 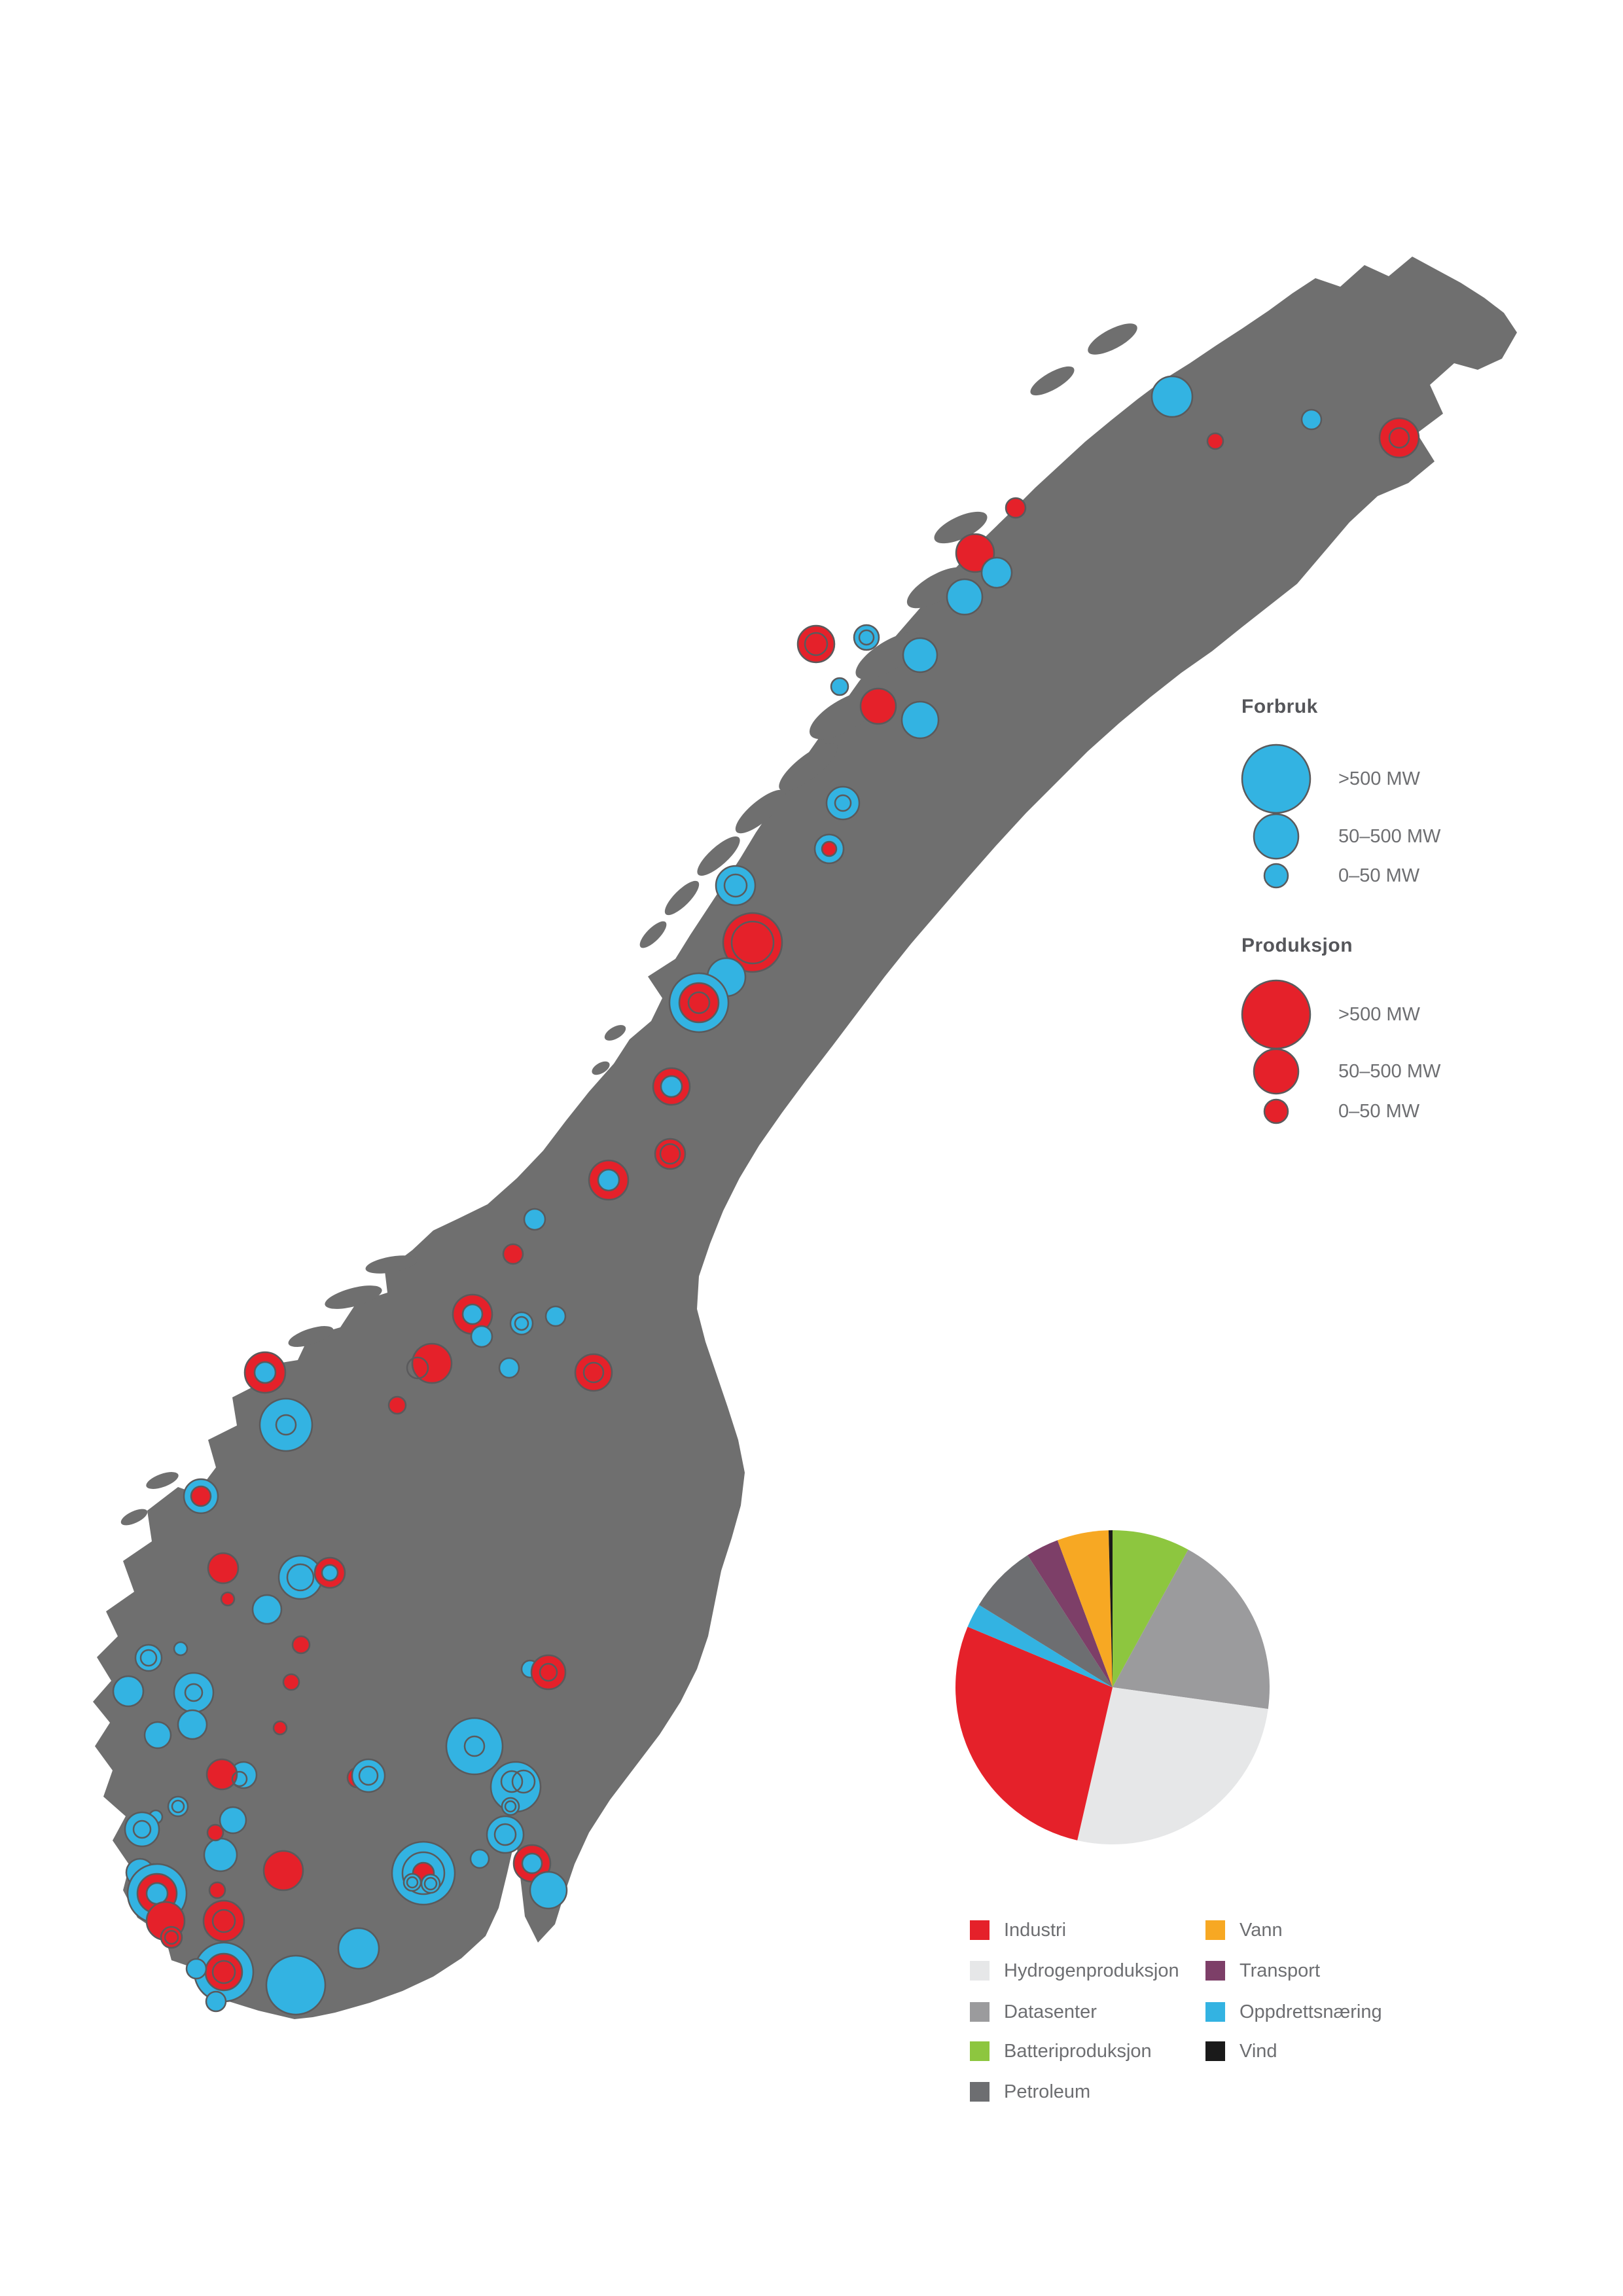 I want to click on pie-slice-hydrogenproduksjon, so click(x=1172, y=1765).